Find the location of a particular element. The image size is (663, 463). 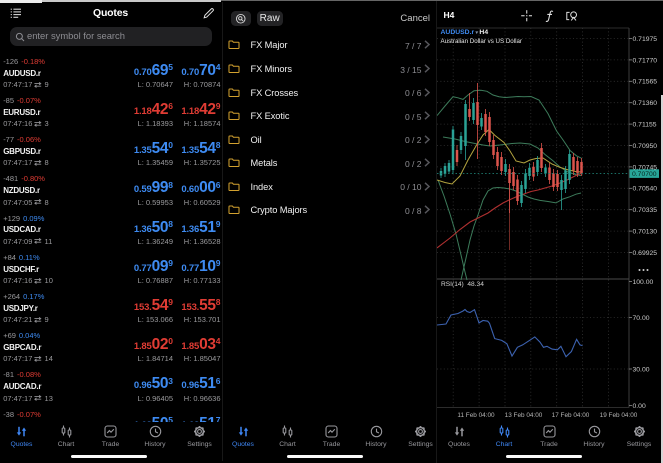

svg-text: RSI(14) 48.34 is located at coordinates (462, 284).